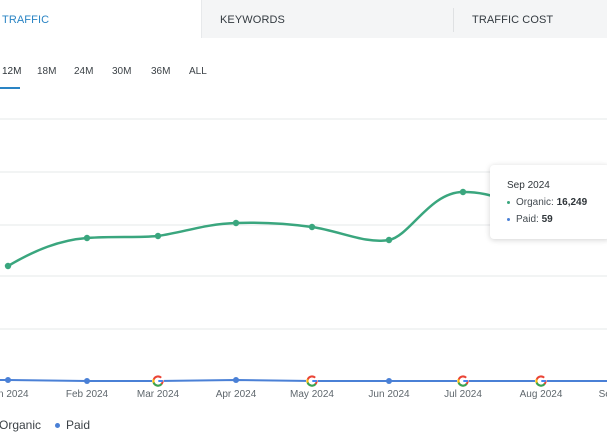 This screenshot has height=436, width=607. I want to click on x-label: Apr 2024, so click(236, 394).